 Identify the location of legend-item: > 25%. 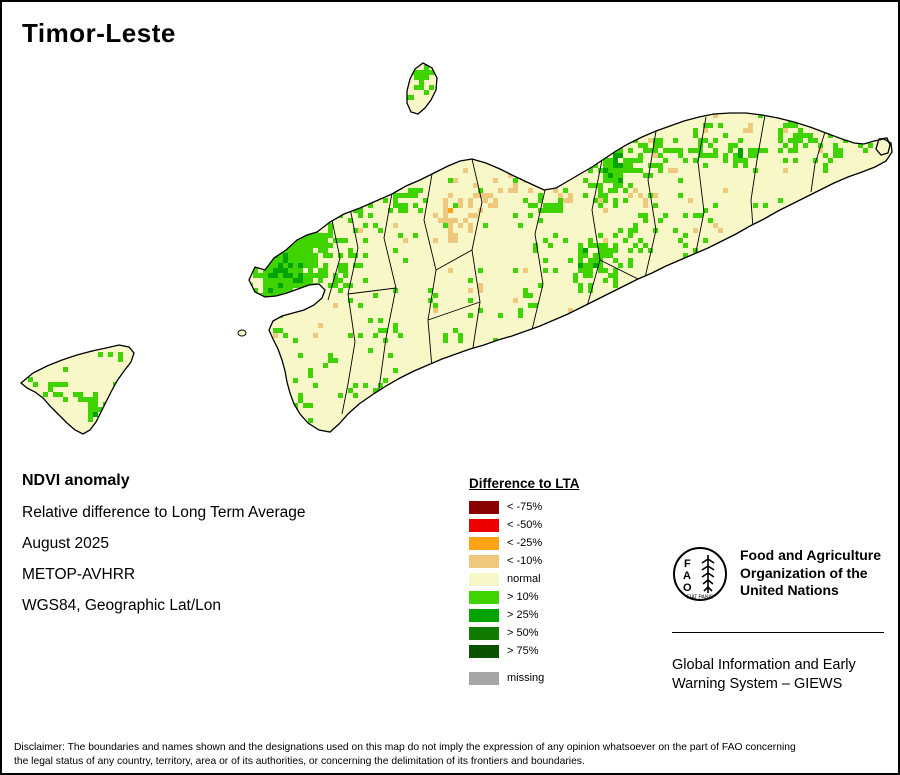
(524, 615).